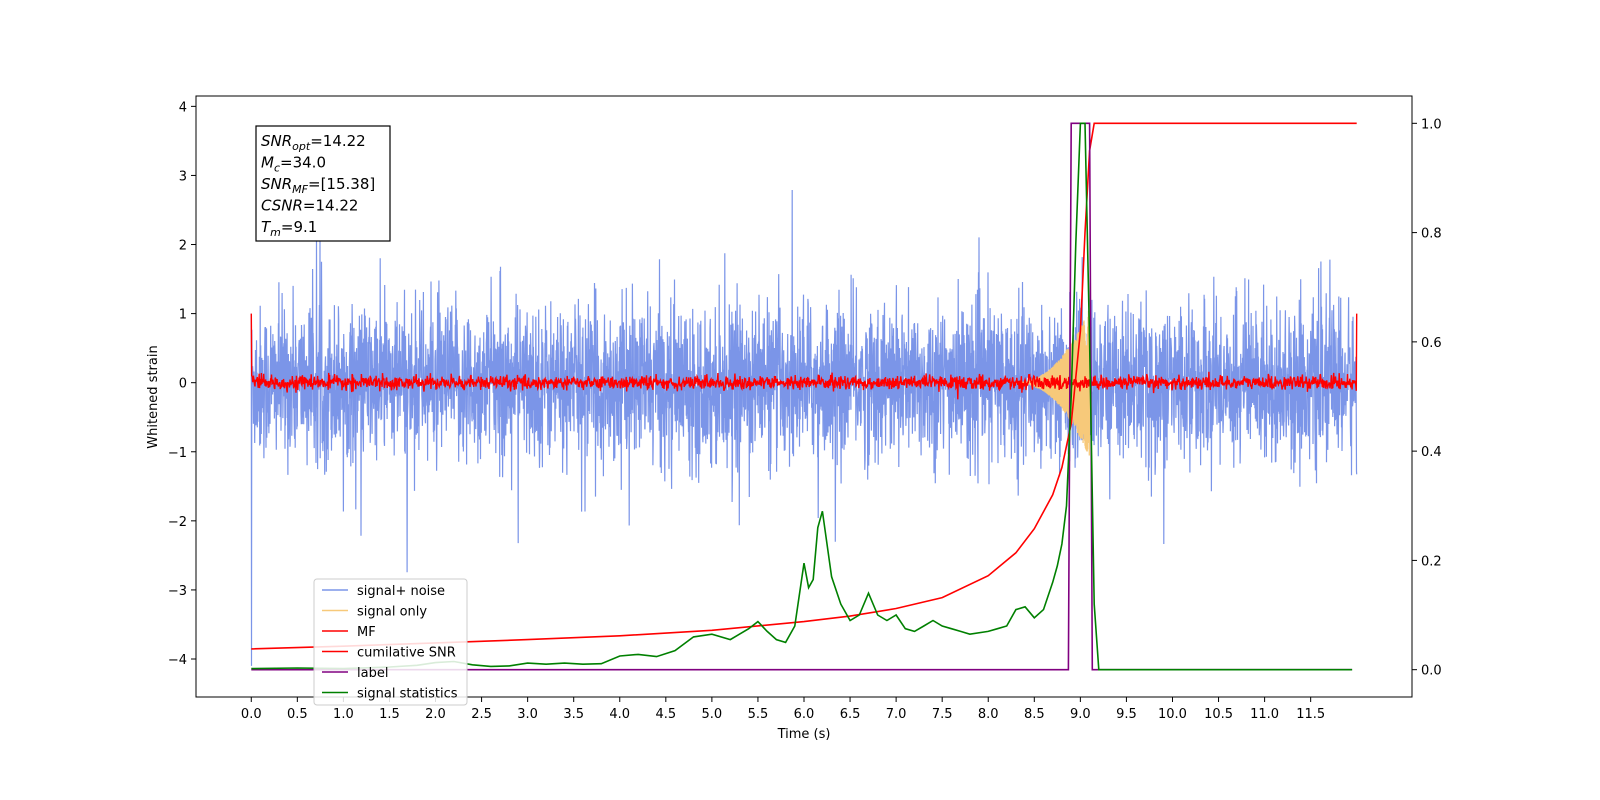  I want to click on x-tick-label: 2.0, so click(435, 714).